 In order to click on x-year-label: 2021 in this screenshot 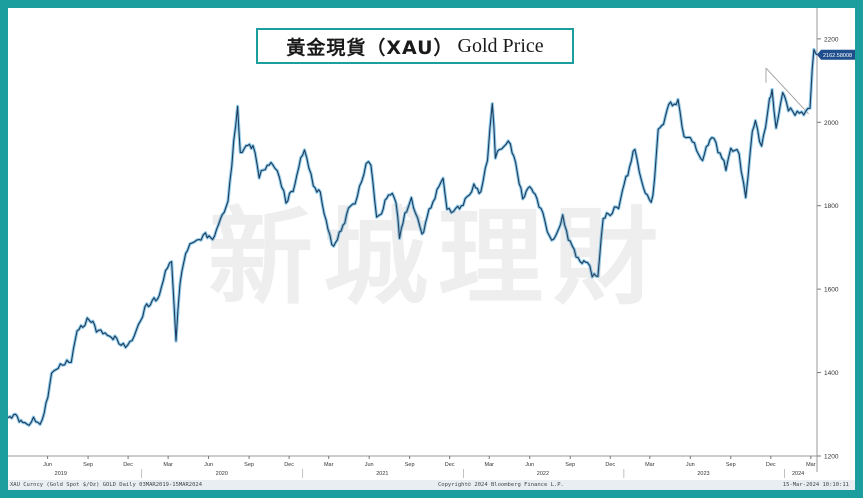, I will do `click(382, 474)`.